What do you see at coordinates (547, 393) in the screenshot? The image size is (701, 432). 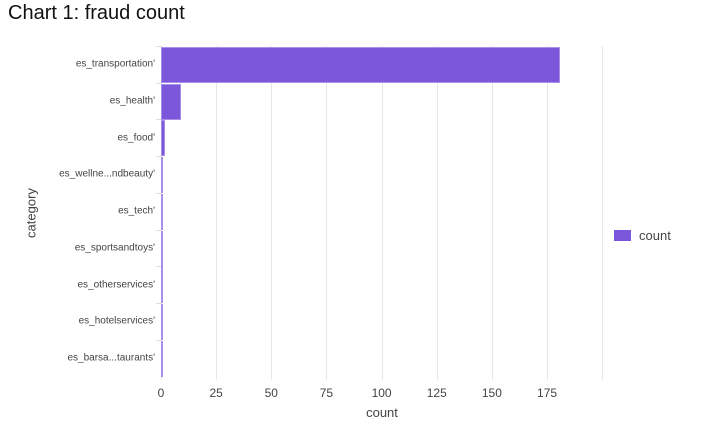 I see `x-tick-label: 175` at bounding box center [547, 393].